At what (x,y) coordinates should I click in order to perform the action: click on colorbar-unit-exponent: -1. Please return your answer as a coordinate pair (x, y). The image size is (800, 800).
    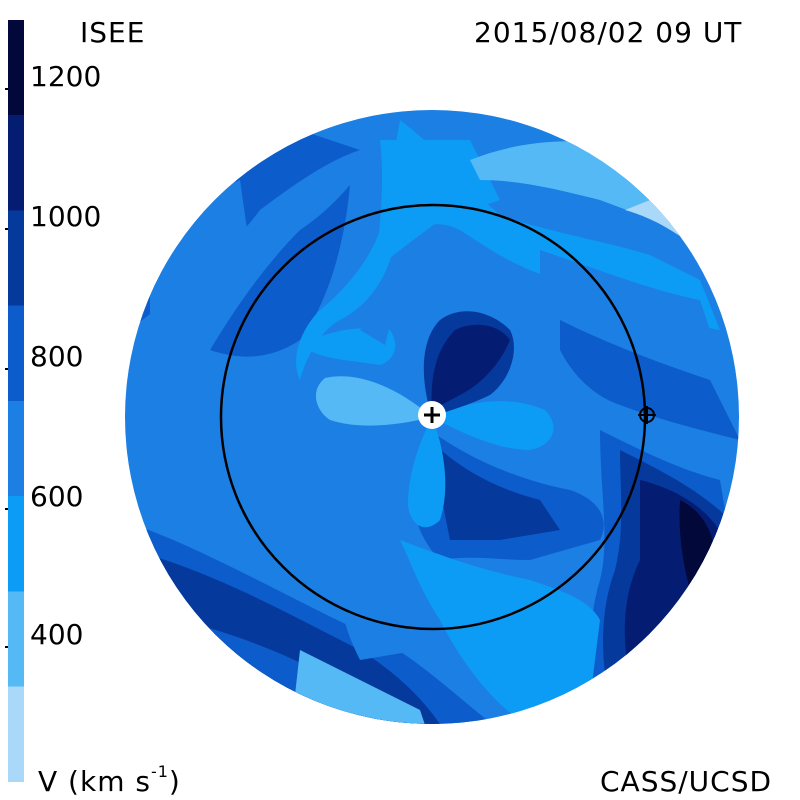
    Looking at the image, I should click on (159, 771).